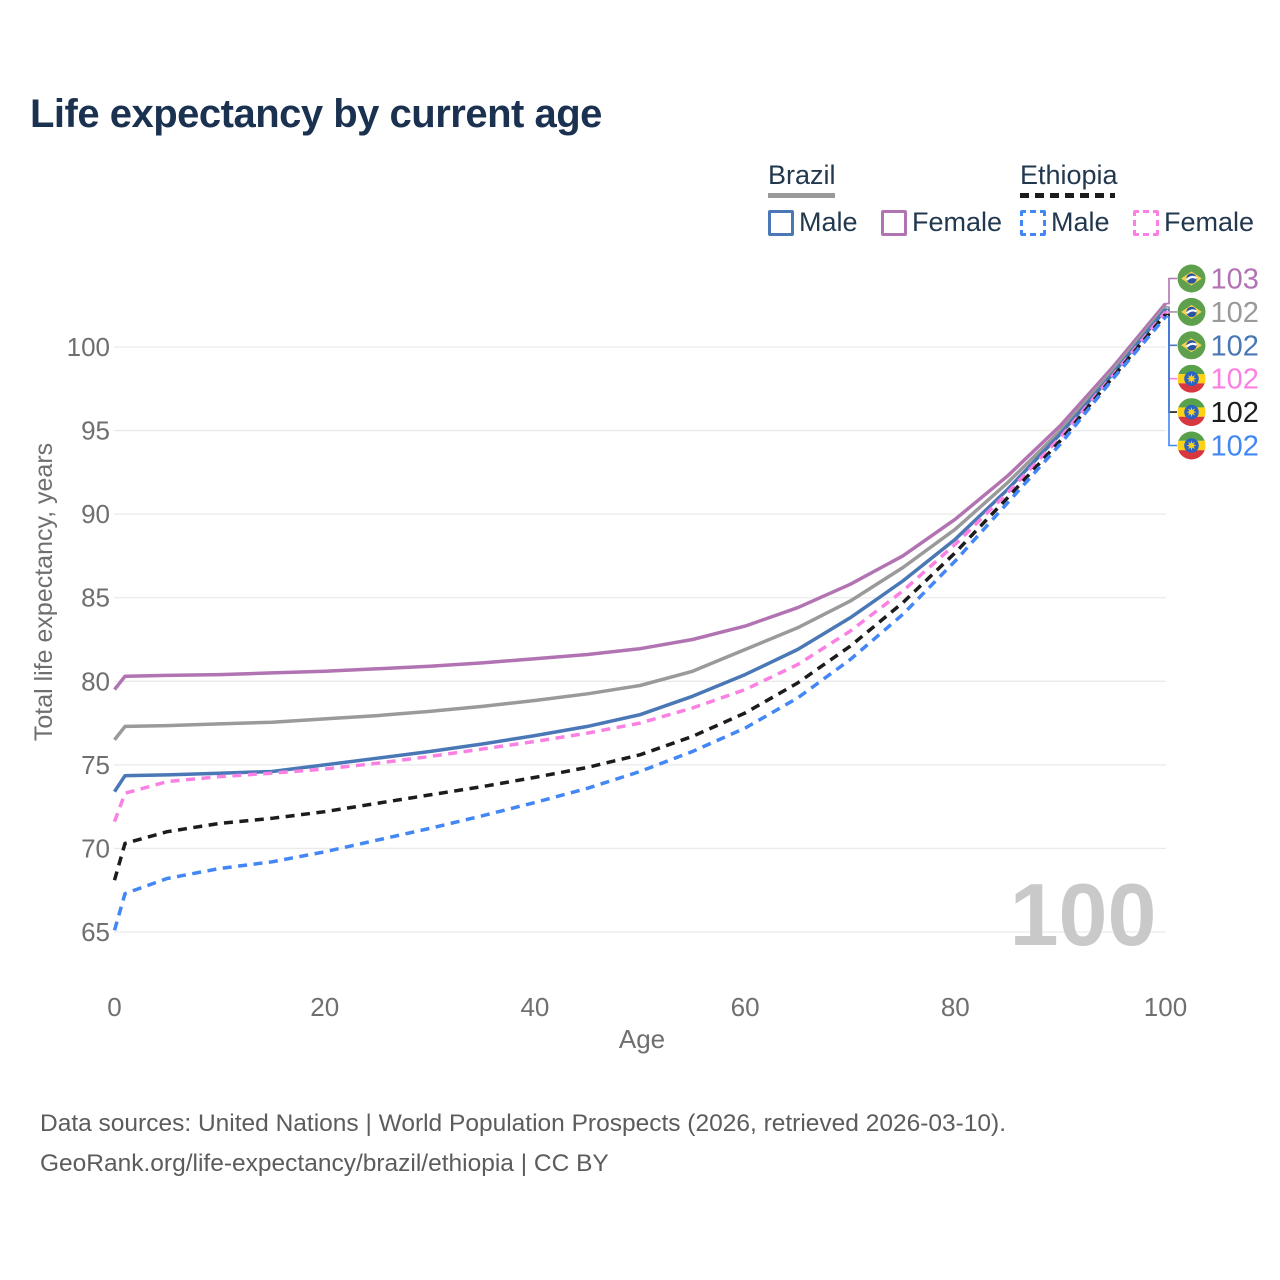  I want to click on ethiopia-male-swatch-icon, so click(1033, 222).